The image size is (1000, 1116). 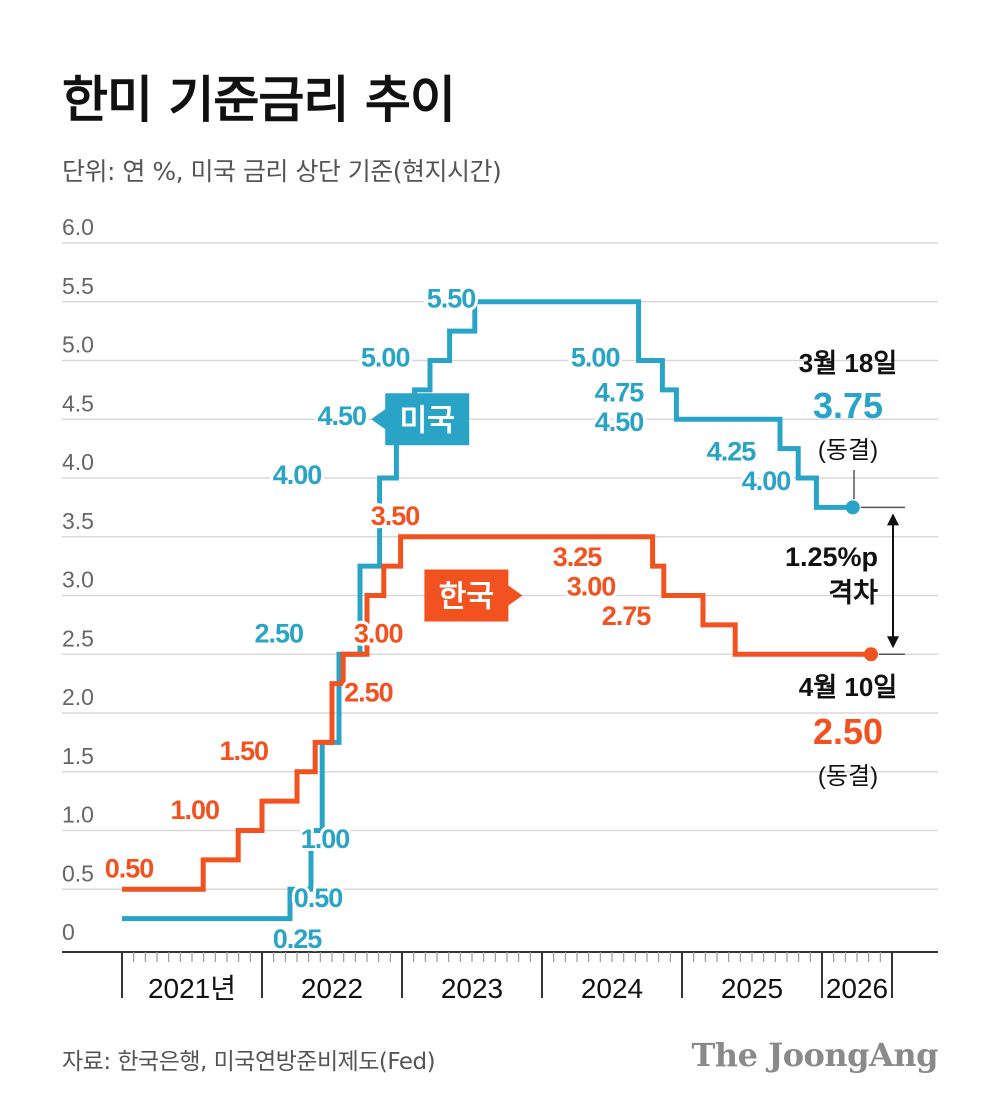 I want to click on y-tick-label: 3.0, so click(x=78, y=580).